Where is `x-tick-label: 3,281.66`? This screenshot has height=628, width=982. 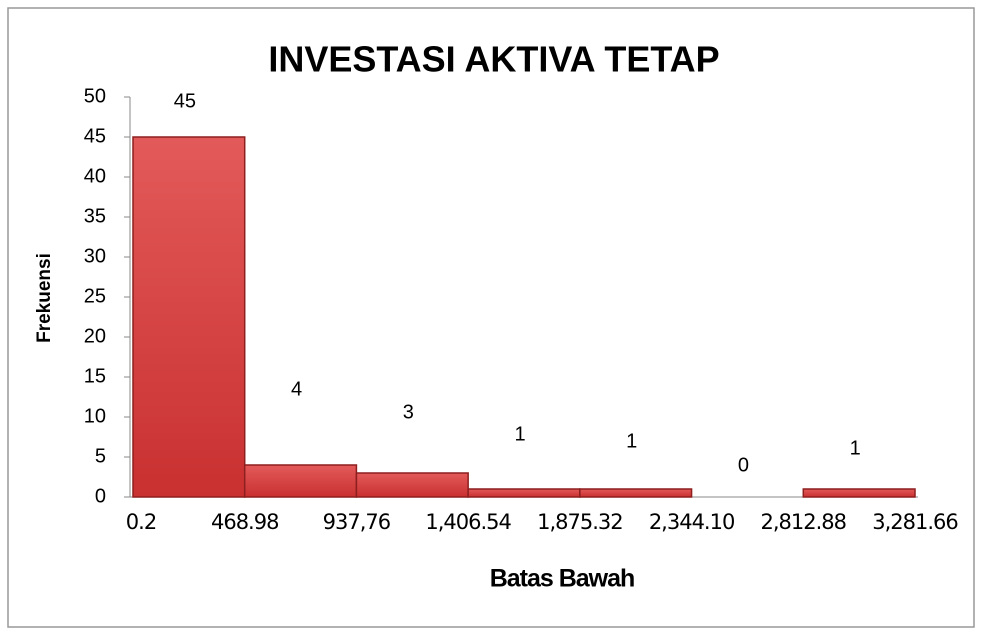 x-tick-label: 3,281.66 is located at coordinates (915, 522).